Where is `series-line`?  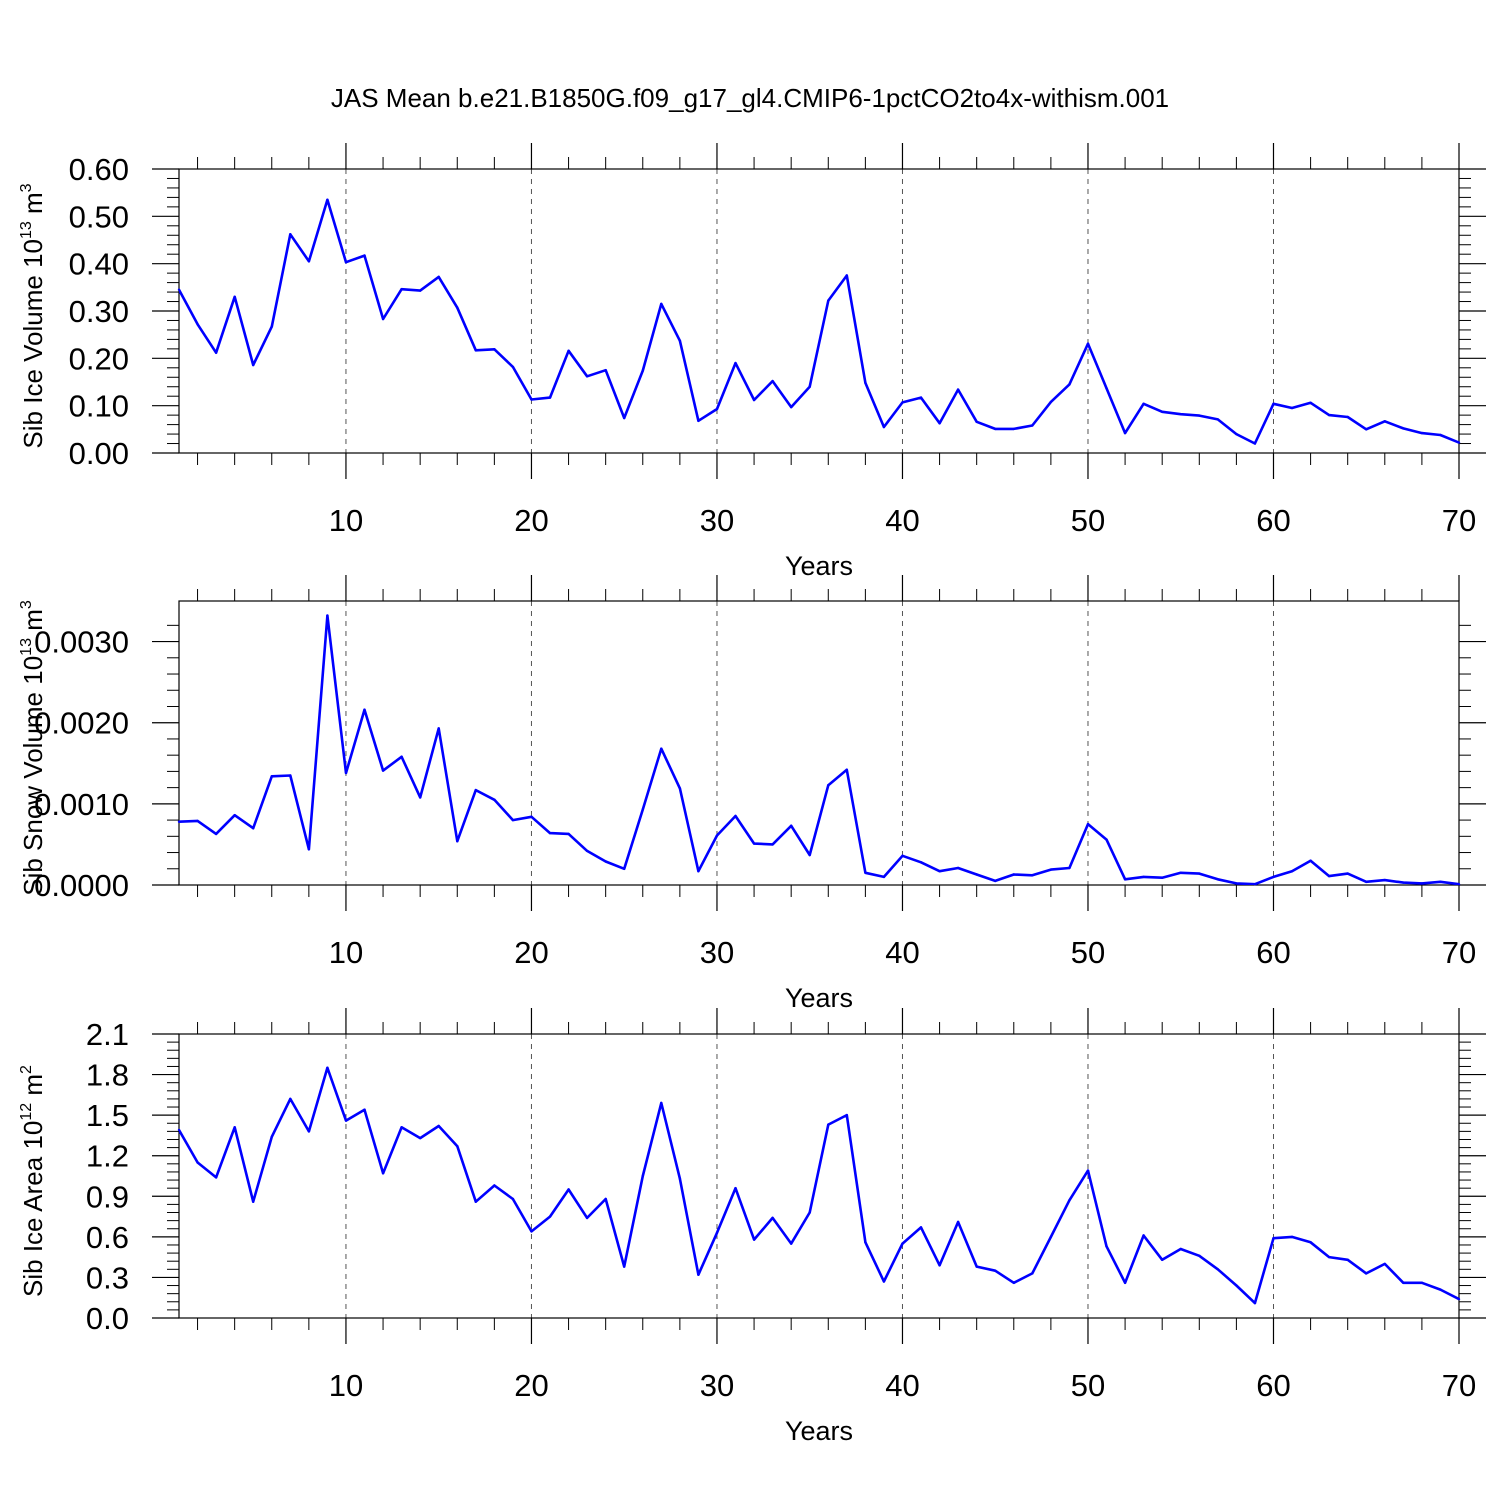
series-line is located at coordinates (819, 321).